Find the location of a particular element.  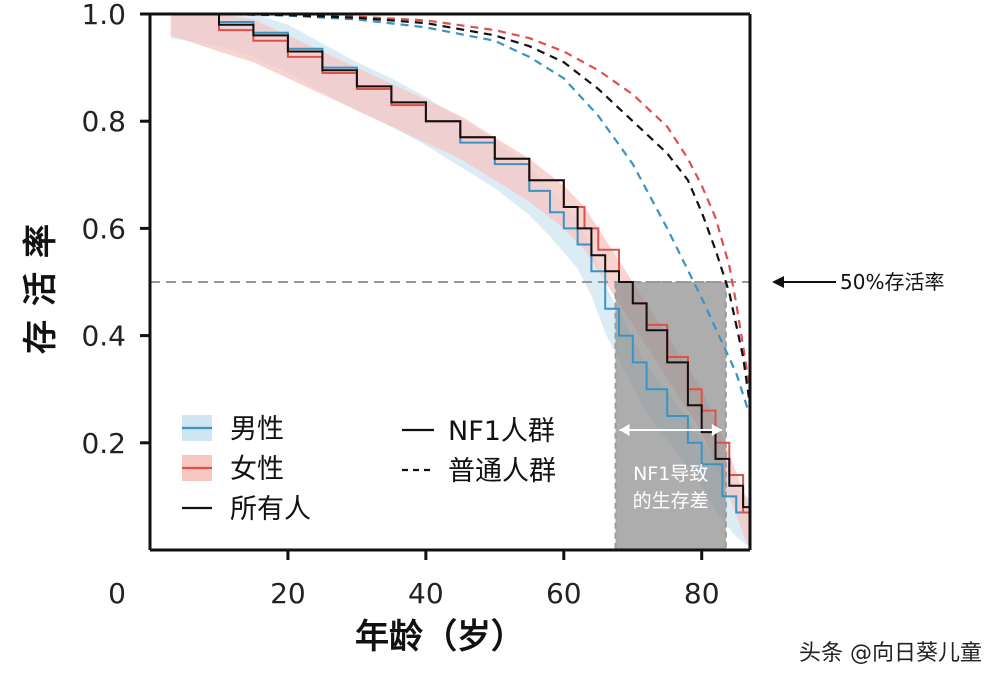

legend-style-label-1: 普通人群 is located at coordinates (502, 471).